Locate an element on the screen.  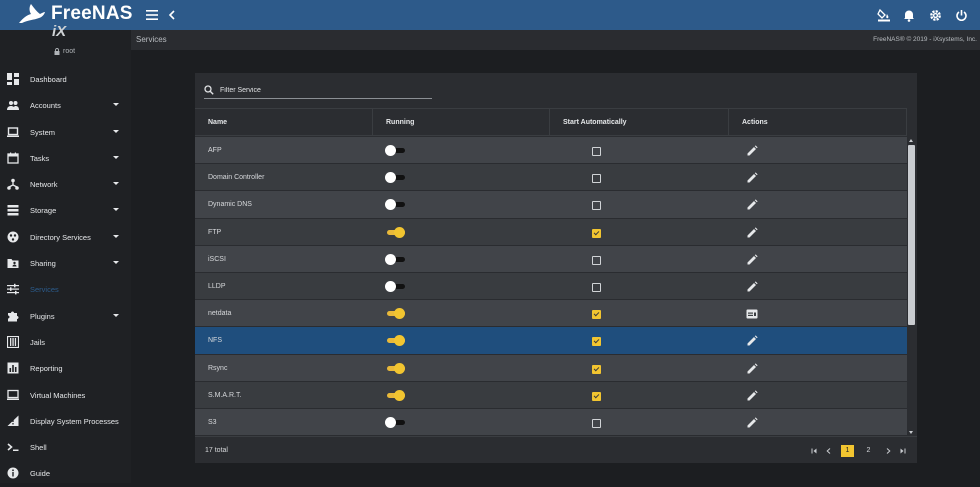
sidebar-item-guide: Guide is located at coordinates (65, 473).